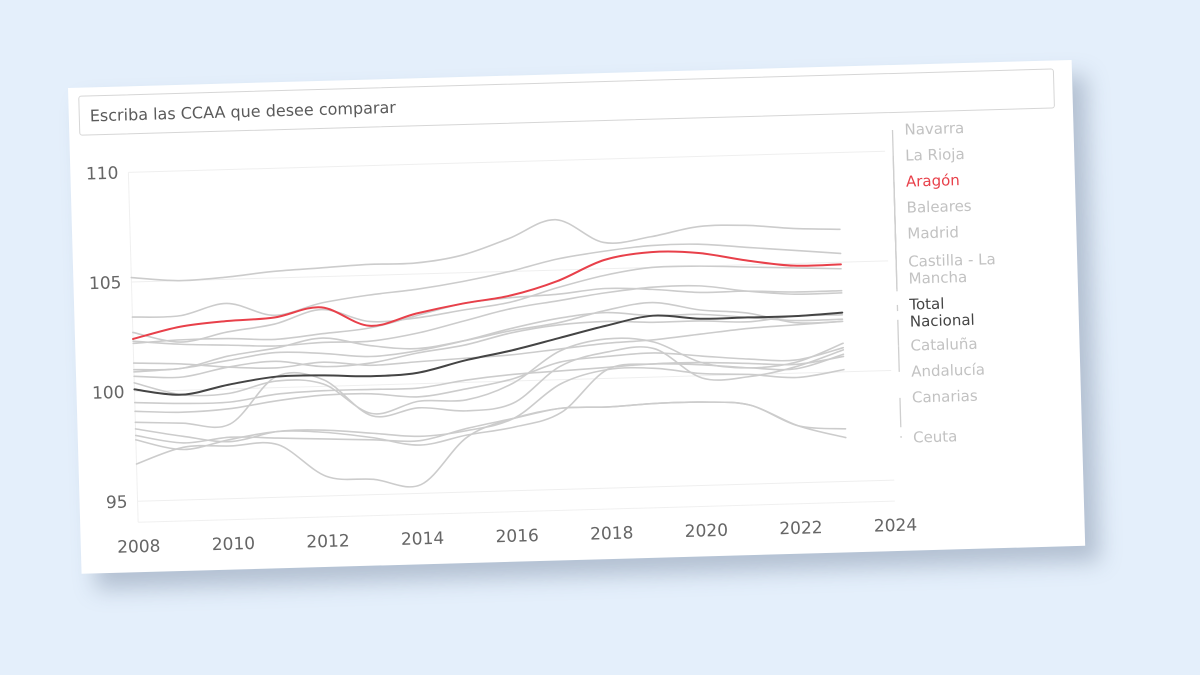 This screenshot has width=1200, height=675. What do you see at coordinates (516, 511) in the screenshot?
I see `x-axis-line` at bounding box center [516, 511].